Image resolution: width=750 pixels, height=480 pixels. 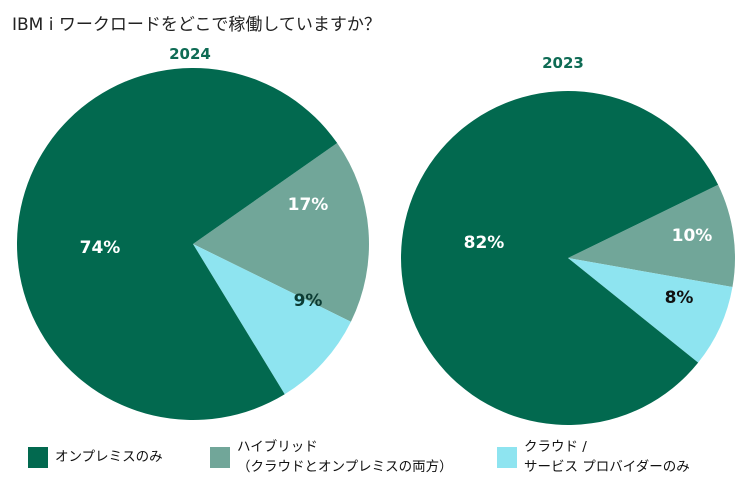 I want to click on chart-year-label: 2023, so click(x=563, y=63).